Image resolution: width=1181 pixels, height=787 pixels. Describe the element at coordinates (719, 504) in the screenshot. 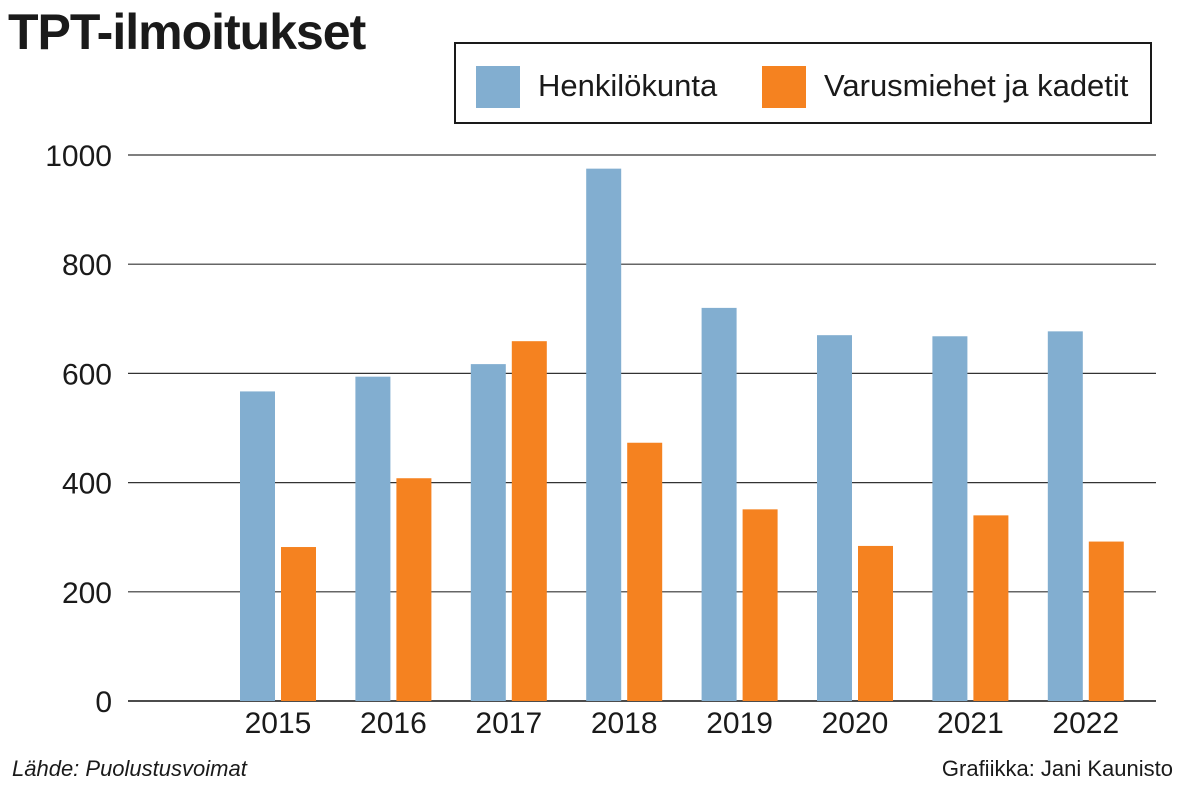

I see `bar-henkilokunta-2019` at that location.